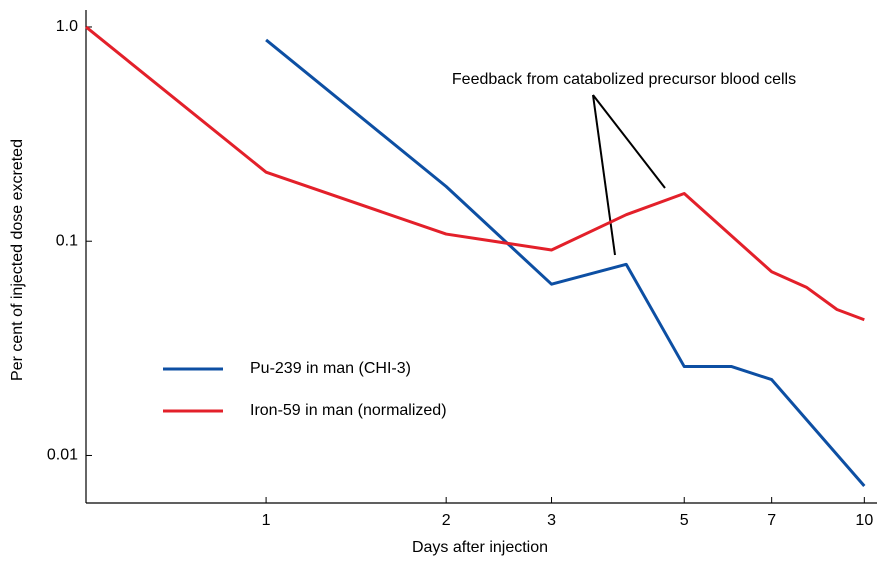 The image size is (881, 561). I want to click on legend-label: Pu-239 in man (CHI-3), so click(330, 368).